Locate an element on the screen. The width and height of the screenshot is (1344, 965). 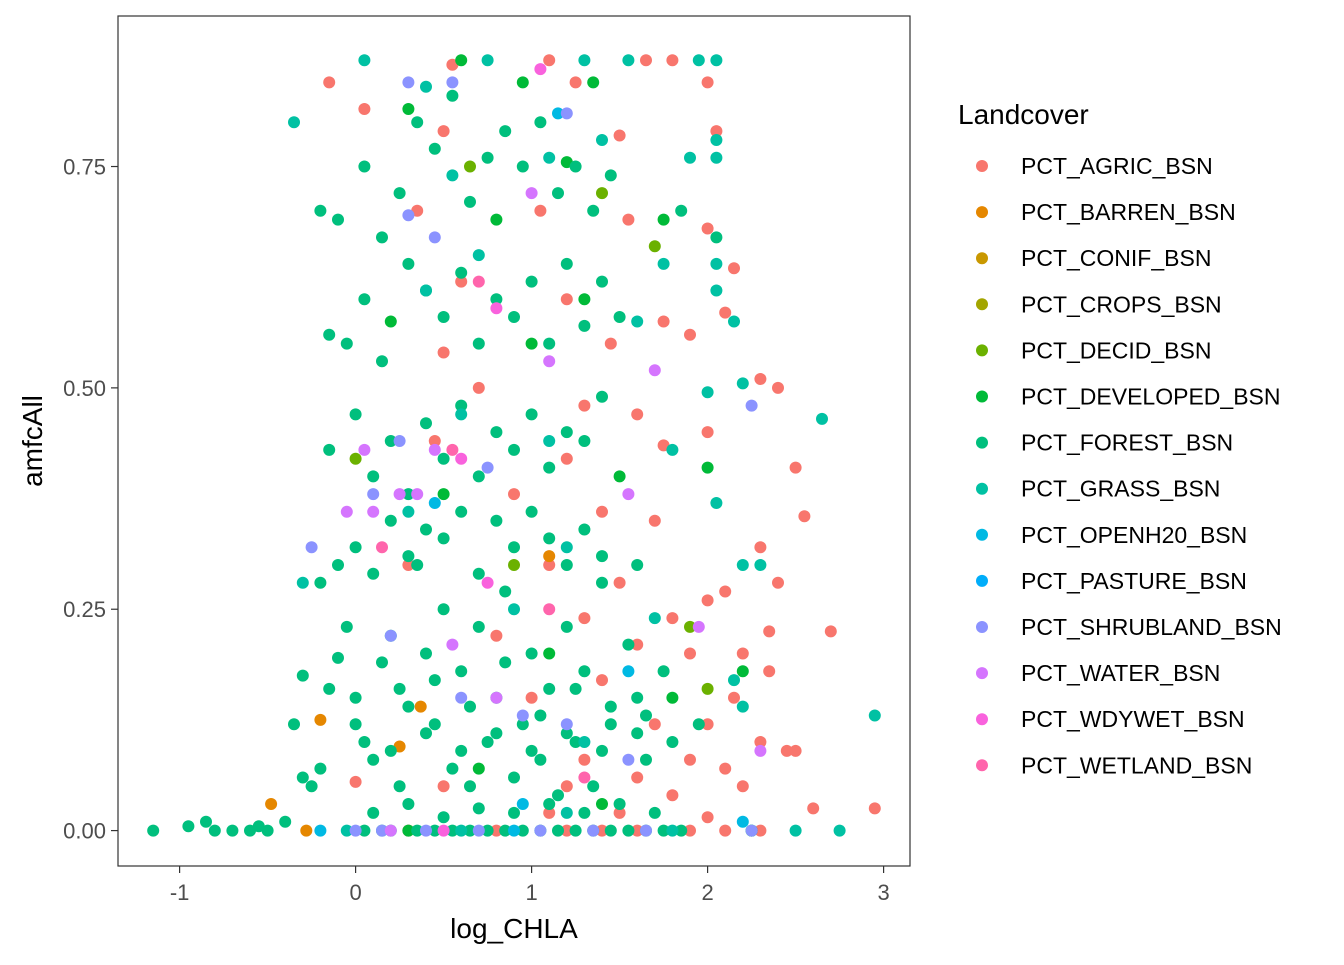
legend-key-pct-openh20-bsn is located at coordinates (982, 534).